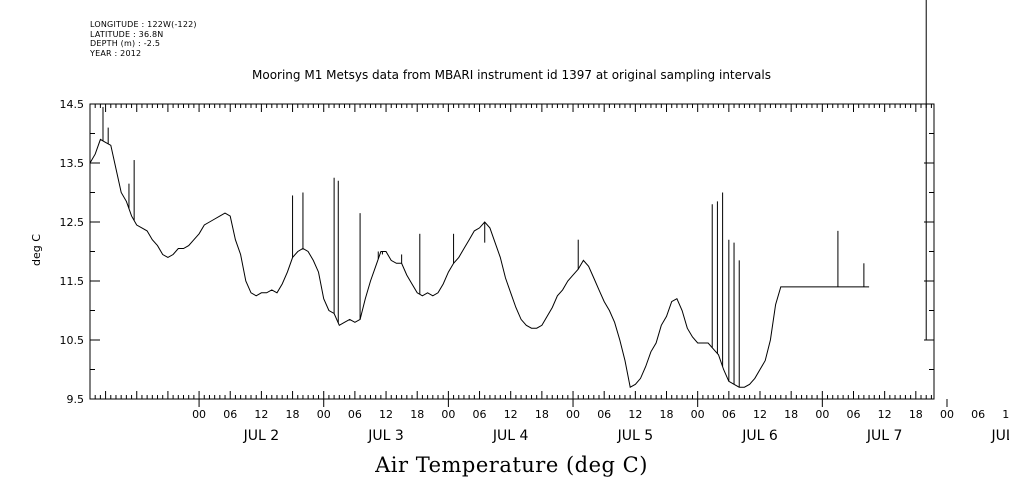  Describe the element at coordinates (116, 53) in the screenshot. I see `year-label: YEAR : 2012` at that location.